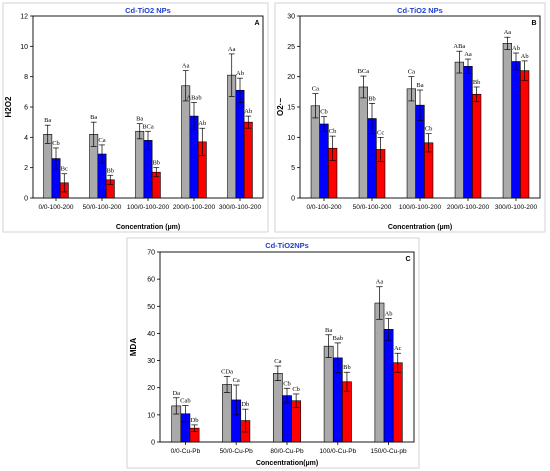 This screenshot has height=471, width=550. I want to click on y-tick-label: 6, so click(26, 108).